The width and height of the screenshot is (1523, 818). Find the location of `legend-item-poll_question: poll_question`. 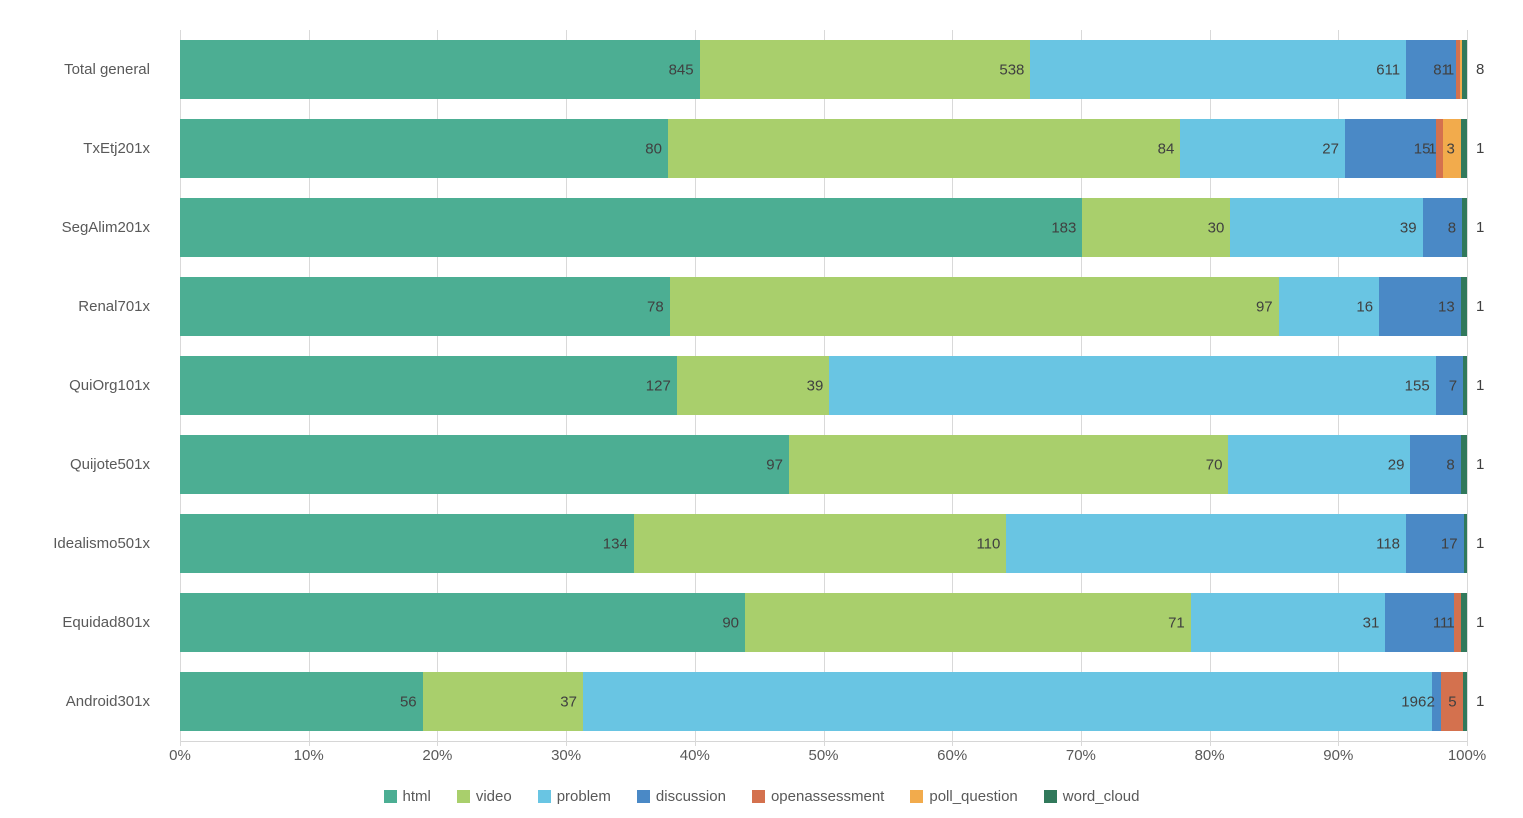

legend-item-poll_question: poll_question is located at coordinates (964, 796).